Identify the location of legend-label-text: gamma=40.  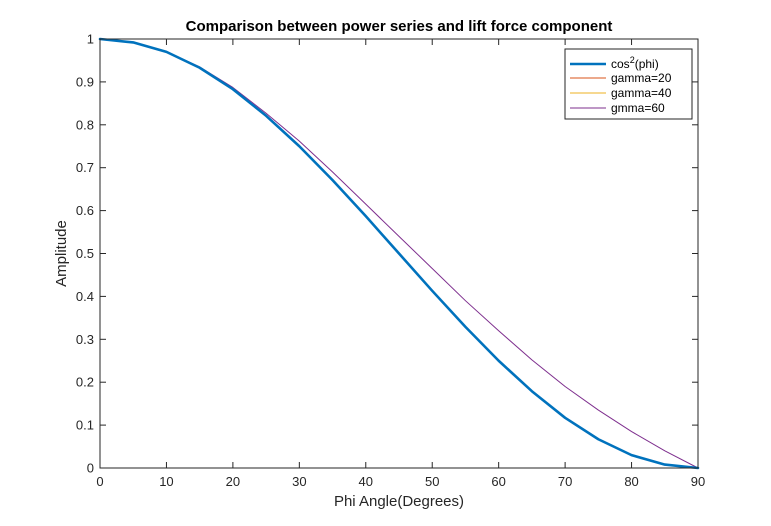
(641, 93).